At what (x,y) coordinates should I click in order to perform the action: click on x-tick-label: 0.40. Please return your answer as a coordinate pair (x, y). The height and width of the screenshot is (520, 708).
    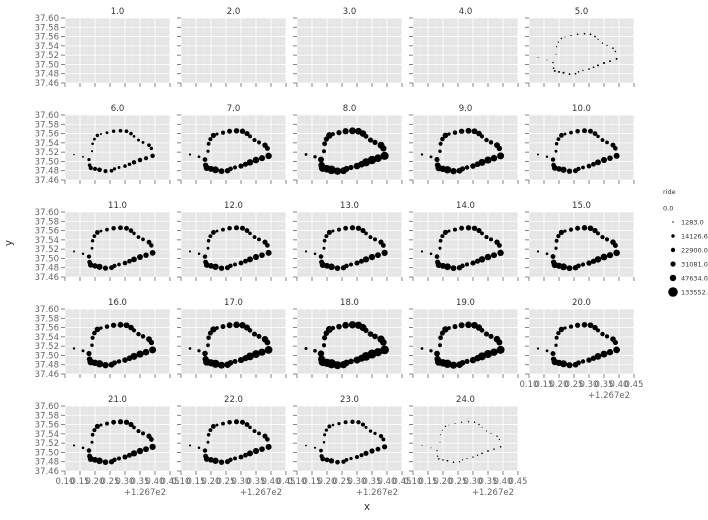
    Looking at the image, I should click on (503, 482).